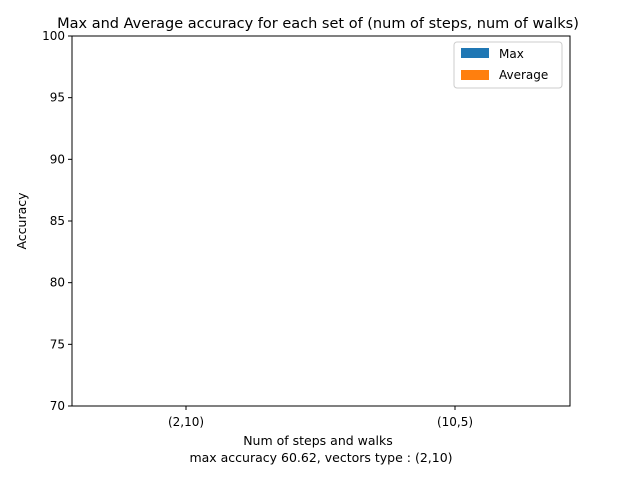 This screenshot has width=640, height=480. Describe the element at coordinates (455, 422) in the screenshot. I see `x-tick-label: (10,5)` at that location.